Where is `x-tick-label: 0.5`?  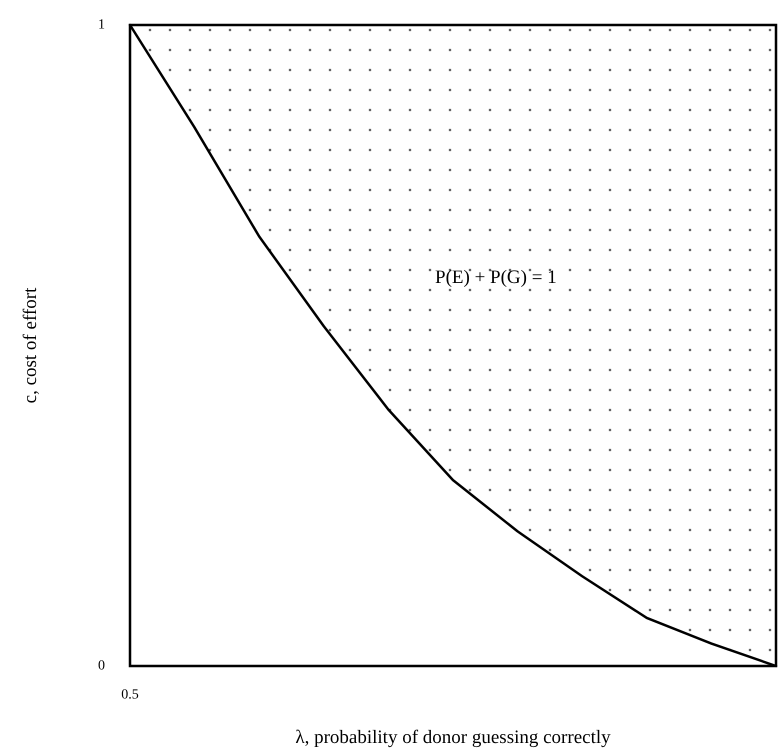 x-tick-label: 0.5 is located at coordinates (130, 695).